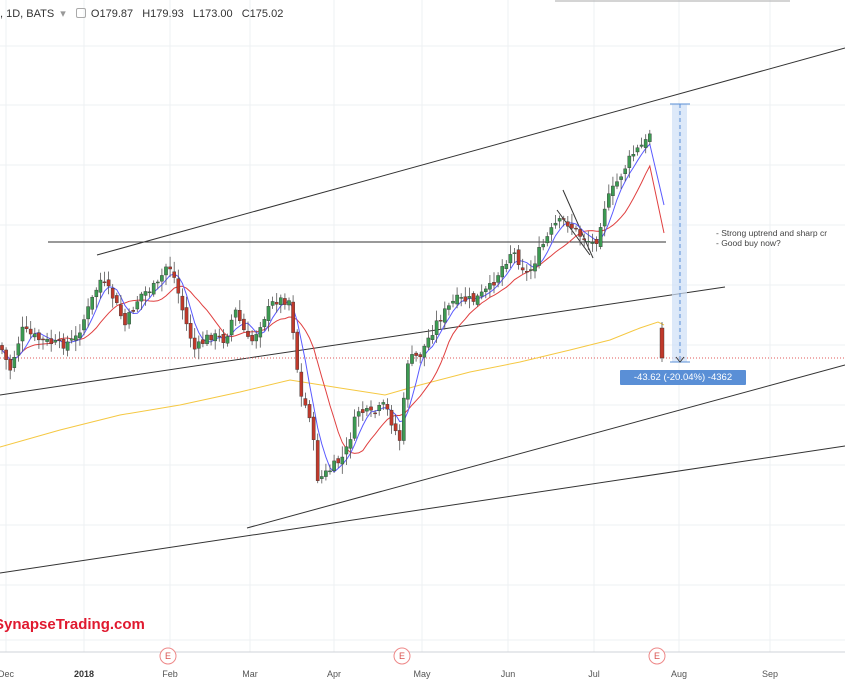 The image size is (845, 684). What do you see at coordinates (195, 14) in the screenshot?
I see `low-label: L` at bounding box center [195, 14].